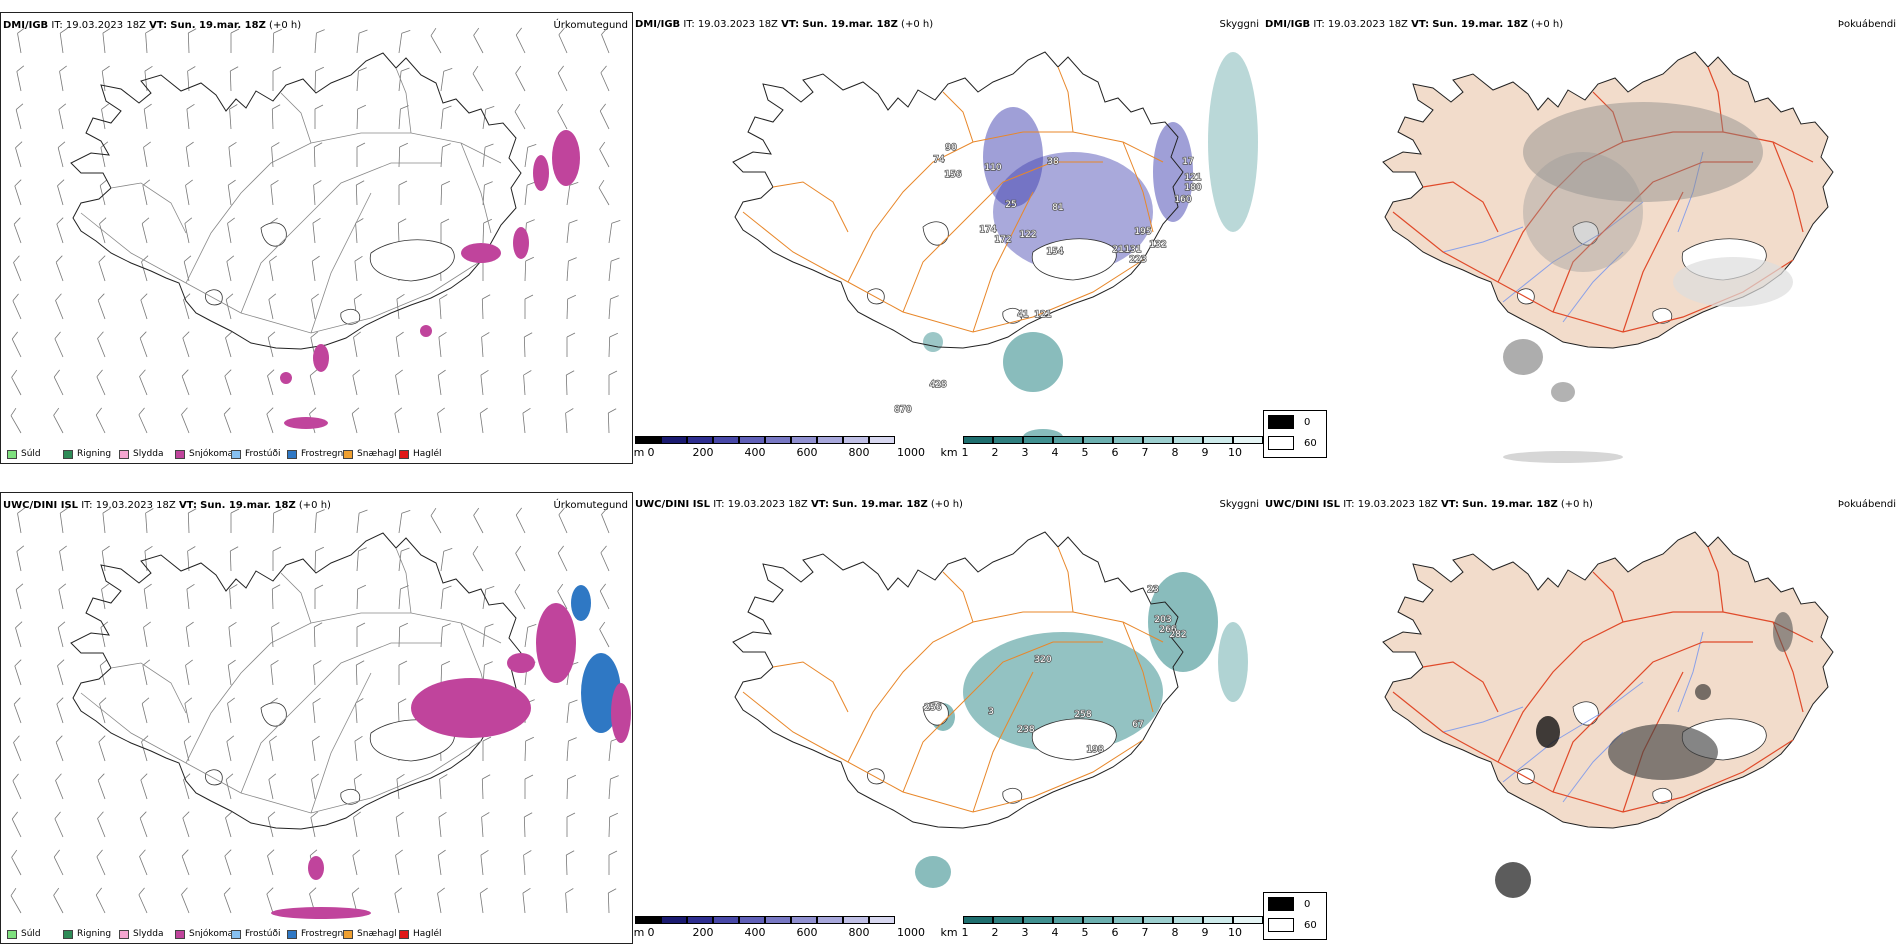 The height and width of the screenshot is (950, 1900). Describe the element at coordinates (1175, 932) in the screenshot. I see `scale-tick-km: 8` at that location.